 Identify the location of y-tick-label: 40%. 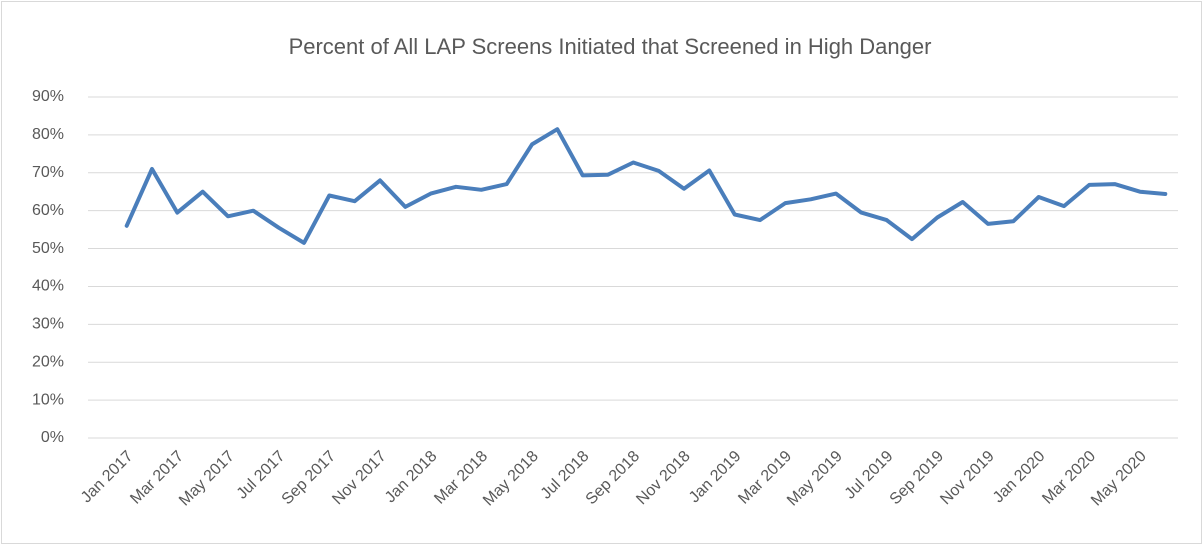
(48, 286).